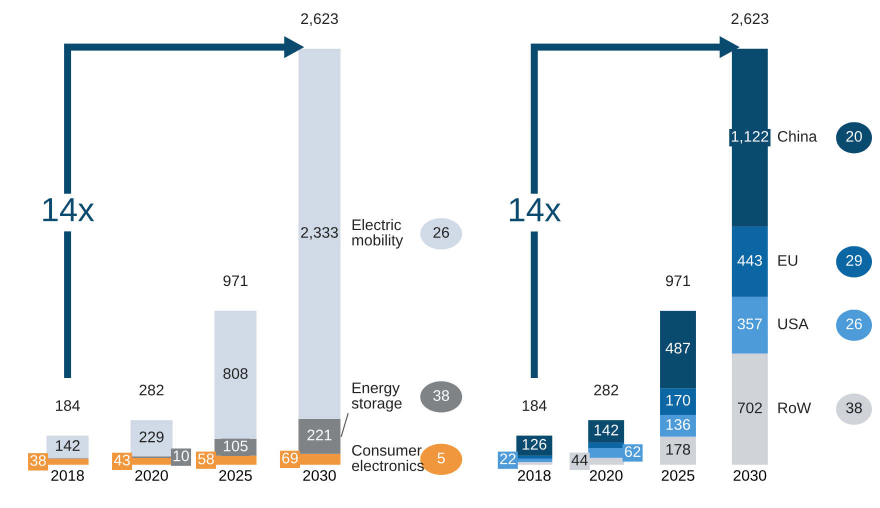  I want to click on data-label: 69, so click(290, 458).